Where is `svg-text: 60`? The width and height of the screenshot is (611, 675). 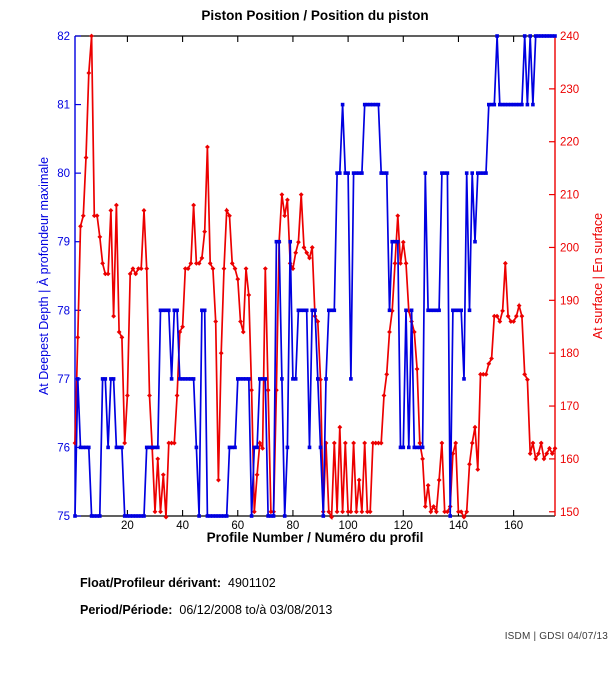 svg-text: 60 is located at coordinates (237, 526).